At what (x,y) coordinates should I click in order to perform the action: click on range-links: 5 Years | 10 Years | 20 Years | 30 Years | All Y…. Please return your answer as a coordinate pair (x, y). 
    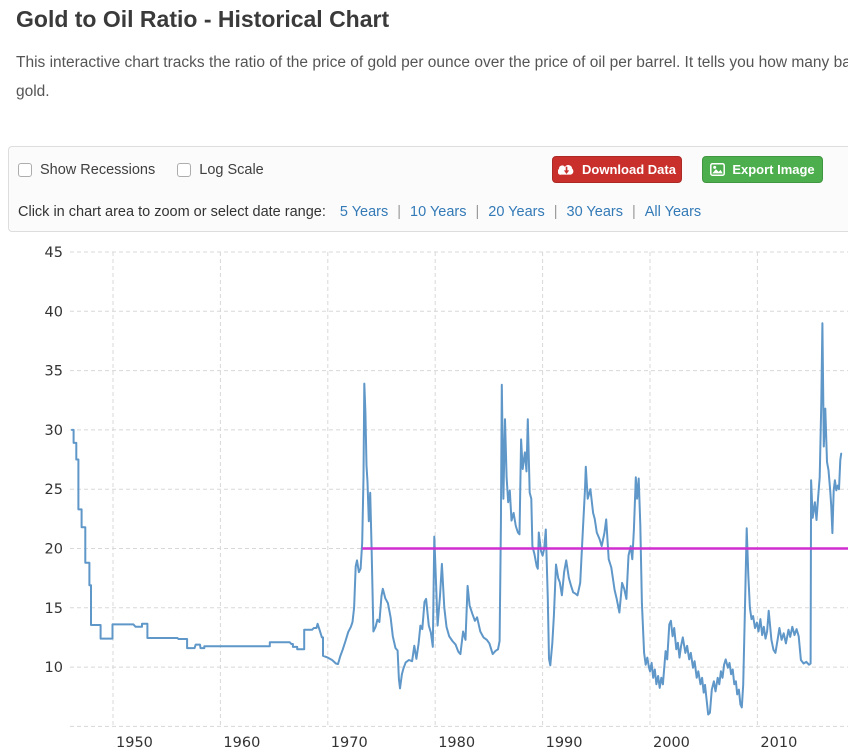
    Looking at the image, I should click on (520, 212).